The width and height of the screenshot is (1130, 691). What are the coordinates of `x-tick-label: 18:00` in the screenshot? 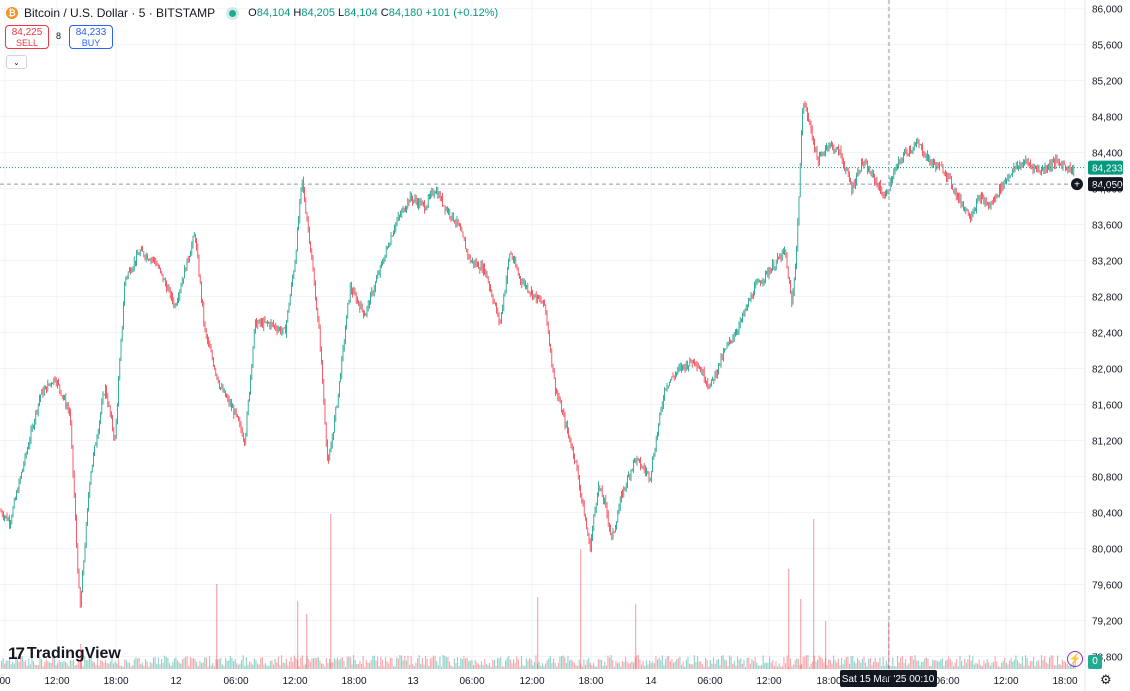 It's located at (828, 681).